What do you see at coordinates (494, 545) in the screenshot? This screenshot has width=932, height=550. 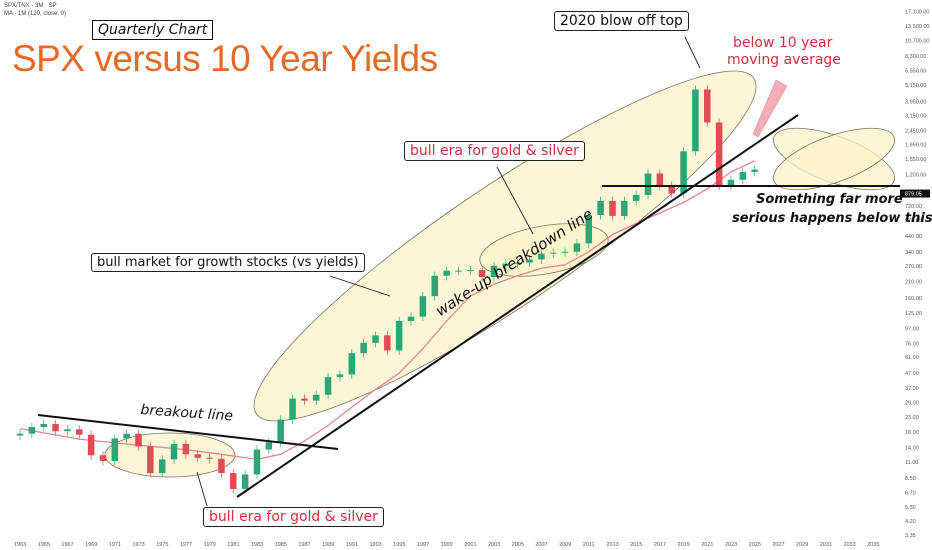 I see `x-tick-label: 2003` at bounding box center [494, 545].